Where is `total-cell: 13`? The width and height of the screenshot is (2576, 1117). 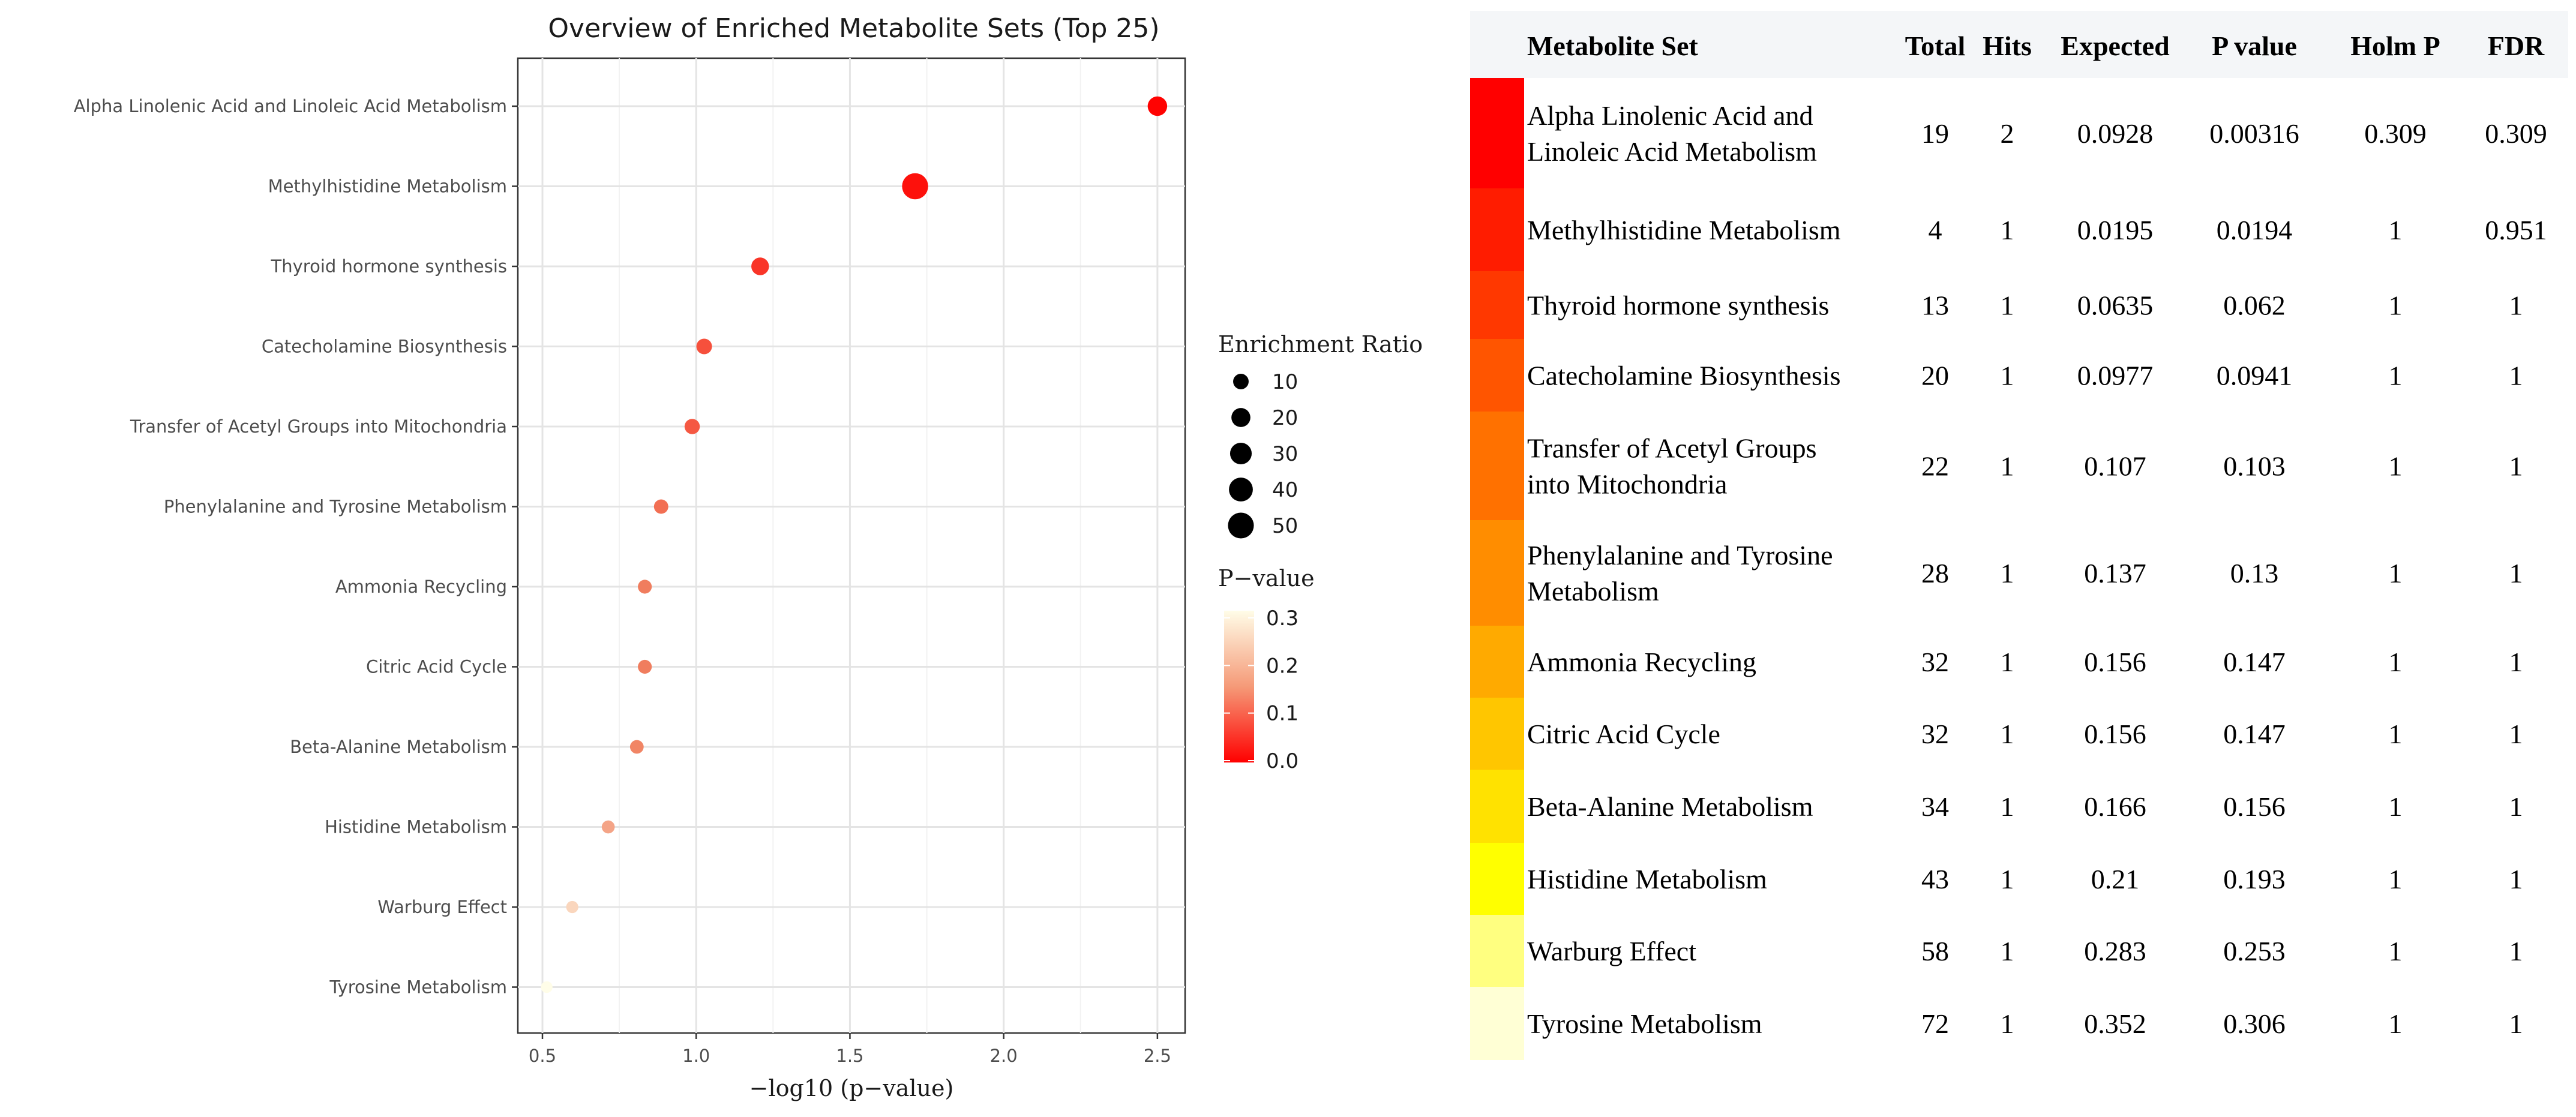
total-cell: 13 is located at coordinates (1935, 305).